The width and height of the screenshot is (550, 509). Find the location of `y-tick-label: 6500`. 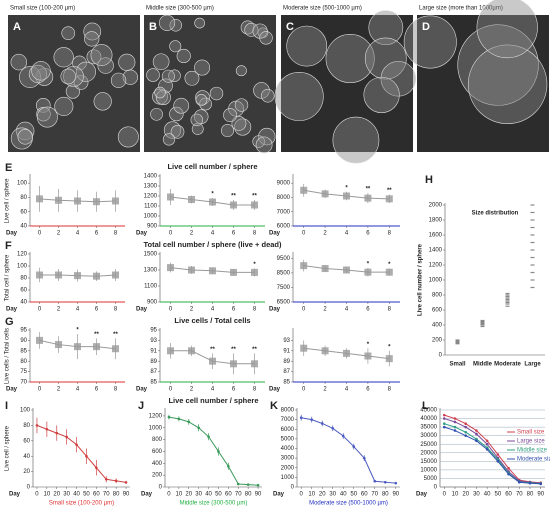

y-tick-label: 6500 is located at coordinates (284, 303).